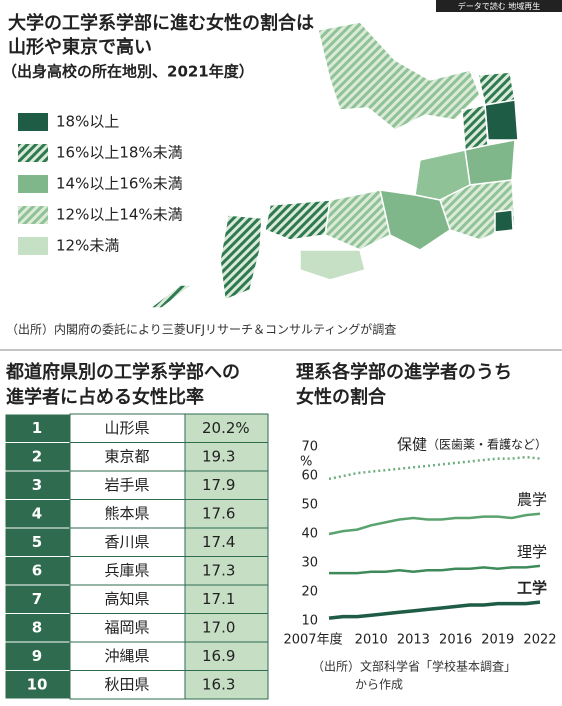 The image size is (562, 706). What do you see at coordinates (309, 563) in the screenshot?
I see `y-tick-label: 30` at bounding box center [309, 563].